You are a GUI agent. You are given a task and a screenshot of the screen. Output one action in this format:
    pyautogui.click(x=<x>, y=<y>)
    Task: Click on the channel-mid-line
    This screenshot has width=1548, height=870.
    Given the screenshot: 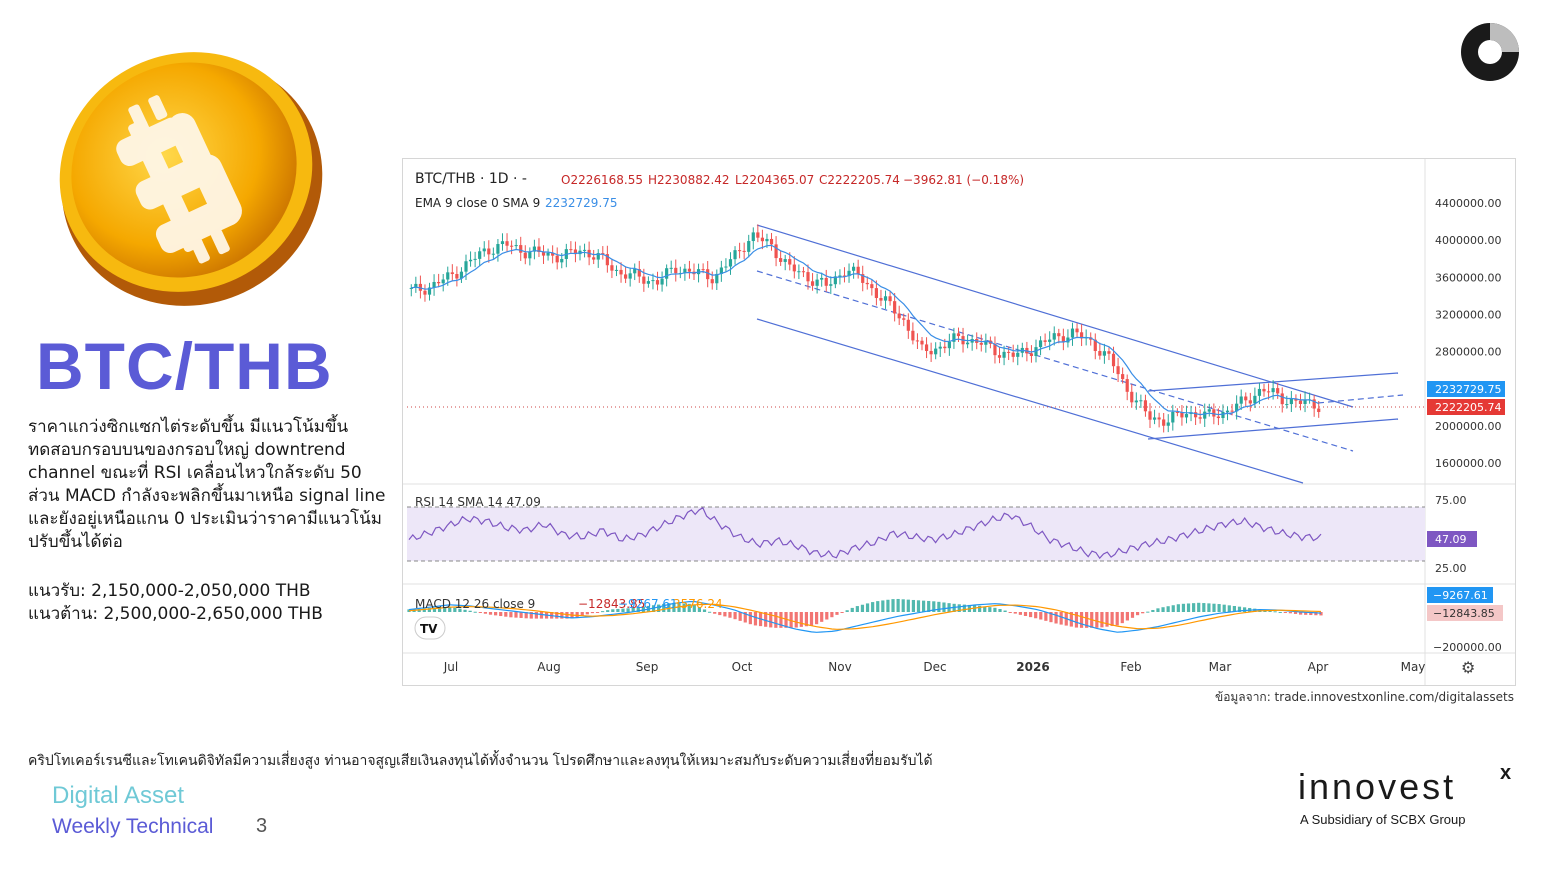 What is the action you would take?
    pyautogui.click(x=1055, y=361)
    